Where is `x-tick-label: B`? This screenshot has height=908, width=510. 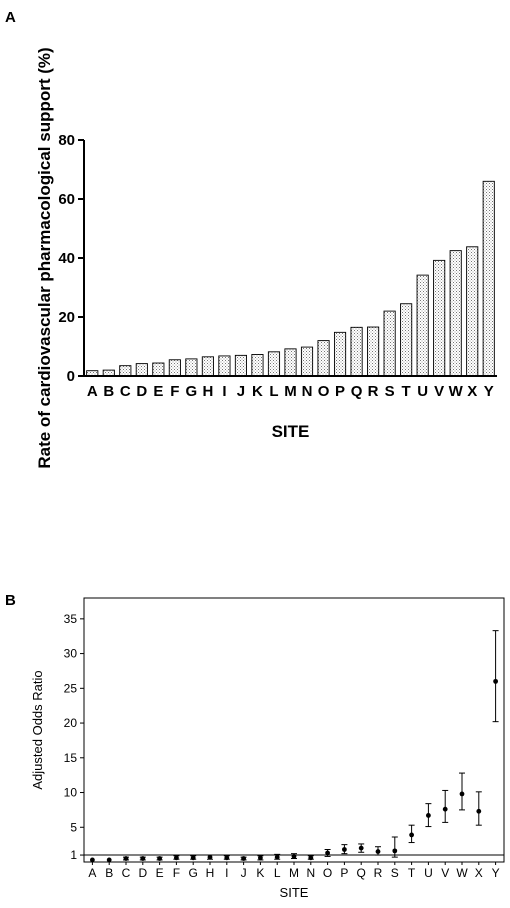 x-tick-label: B is located at coordinates (108, 391).